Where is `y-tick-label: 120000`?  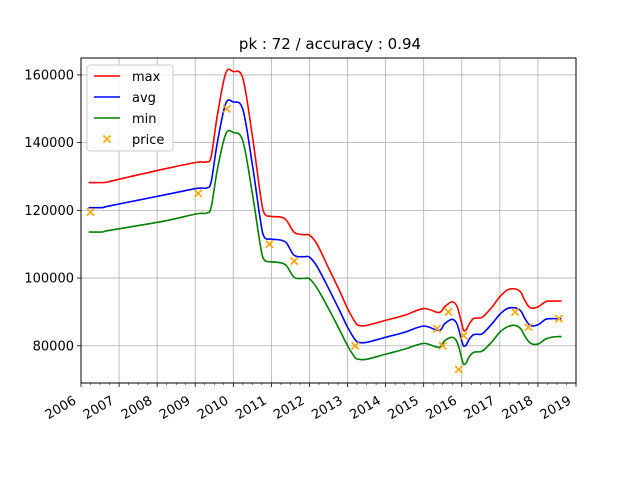 y-tick-label: 120000 is located at coordinates (49, 211).